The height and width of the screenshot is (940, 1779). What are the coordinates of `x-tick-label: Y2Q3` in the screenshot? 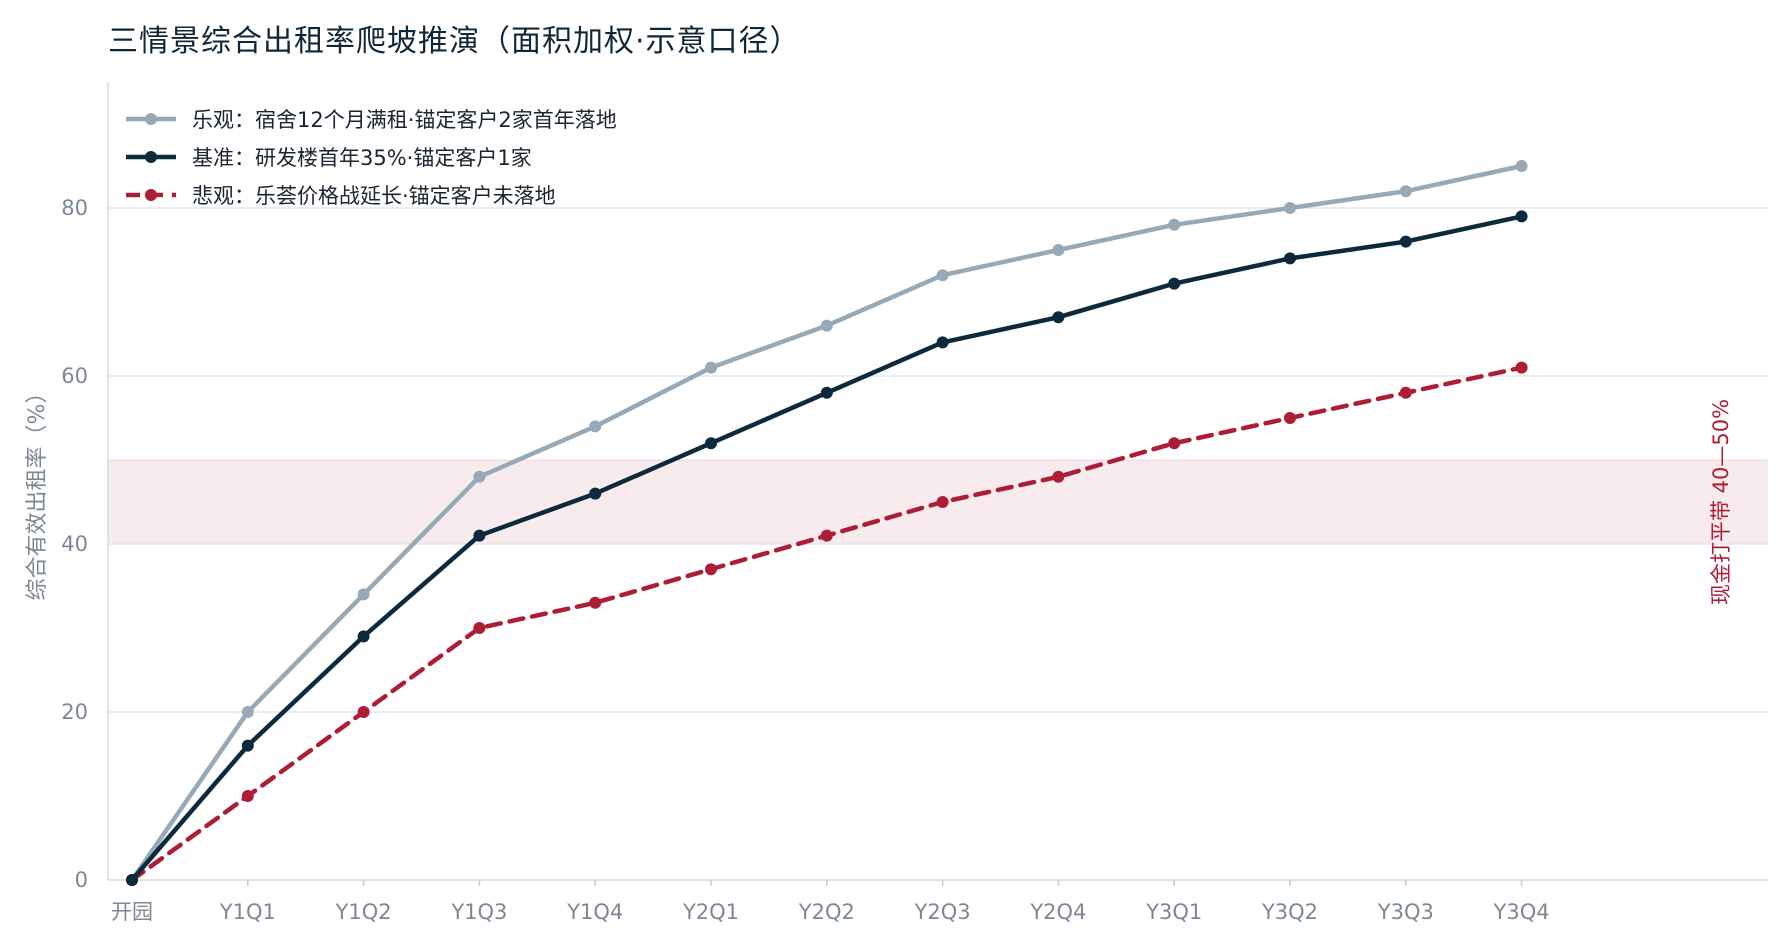 It's located at (942, 912).